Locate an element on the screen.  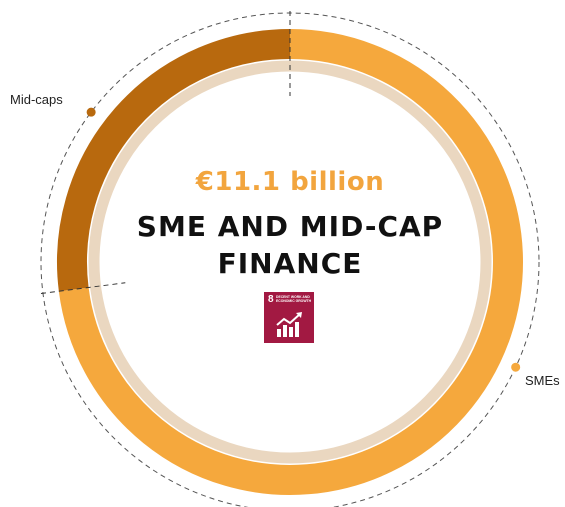
total-amount: €11.1 billion is located at coordinates (290, 182).